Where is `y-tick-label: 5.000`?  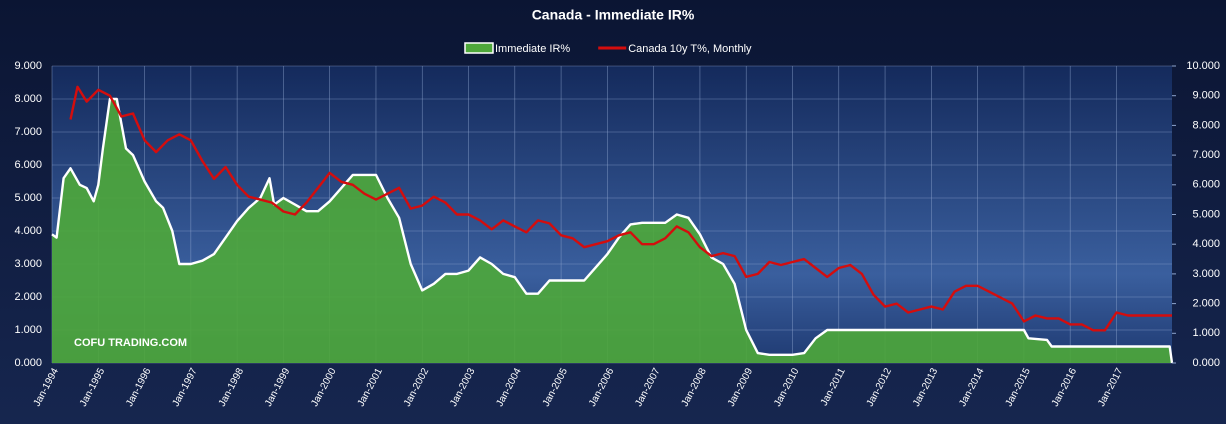
y-tick-label: 5.000 is located at coordinates (28, 198).